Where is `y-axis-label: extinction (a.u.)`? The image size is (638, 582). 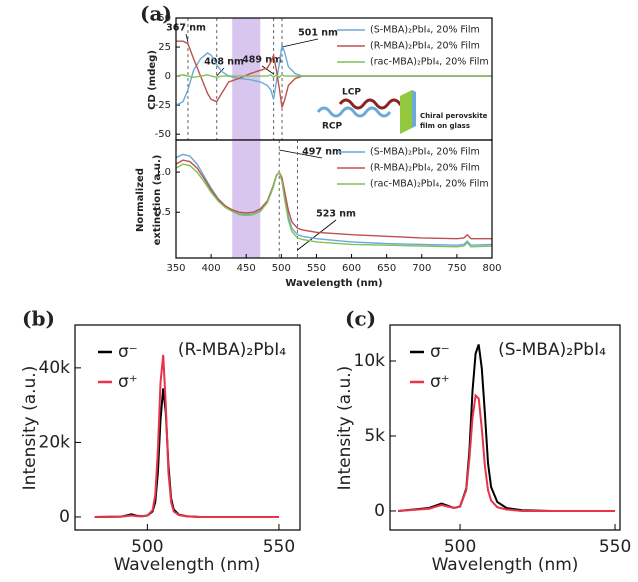 y-axis-label: extinction (a.u.) is located at coordinates (157, 200).